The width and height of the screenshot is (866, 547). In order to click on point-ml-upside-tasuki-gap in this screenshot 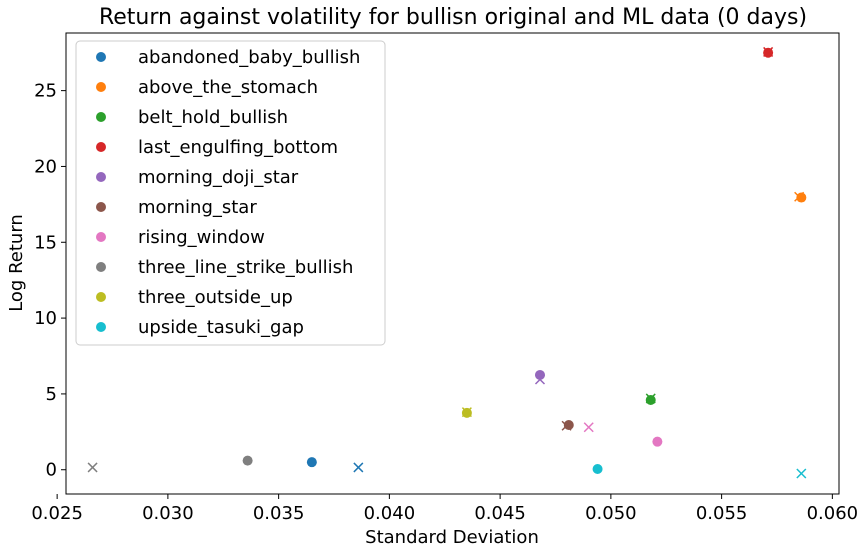, I will do `click(801, 473)`.